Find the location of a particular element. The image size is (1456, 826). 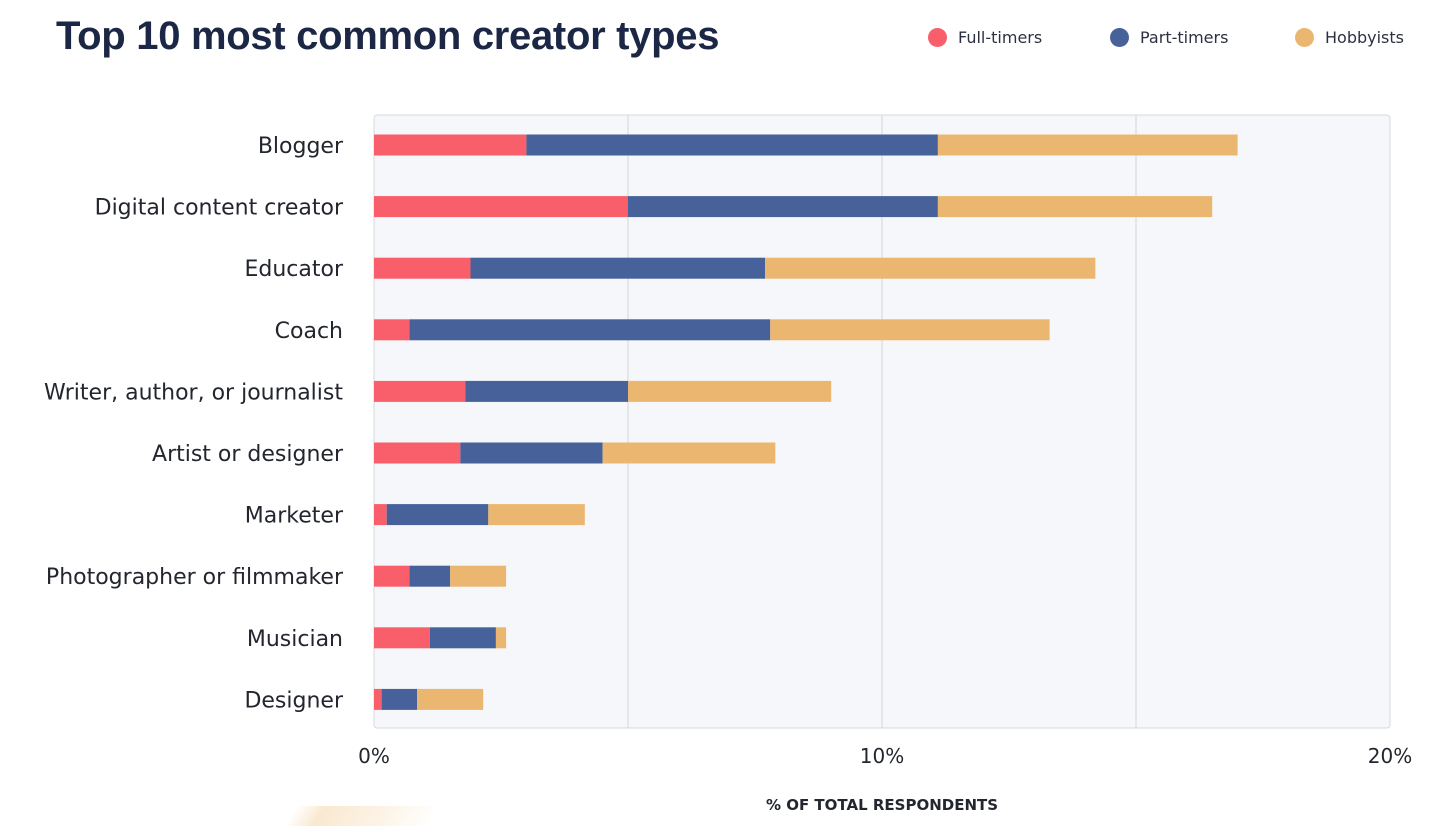

legend-item-hobbyists: Hobbyists is located at coordinates (1349, 37).